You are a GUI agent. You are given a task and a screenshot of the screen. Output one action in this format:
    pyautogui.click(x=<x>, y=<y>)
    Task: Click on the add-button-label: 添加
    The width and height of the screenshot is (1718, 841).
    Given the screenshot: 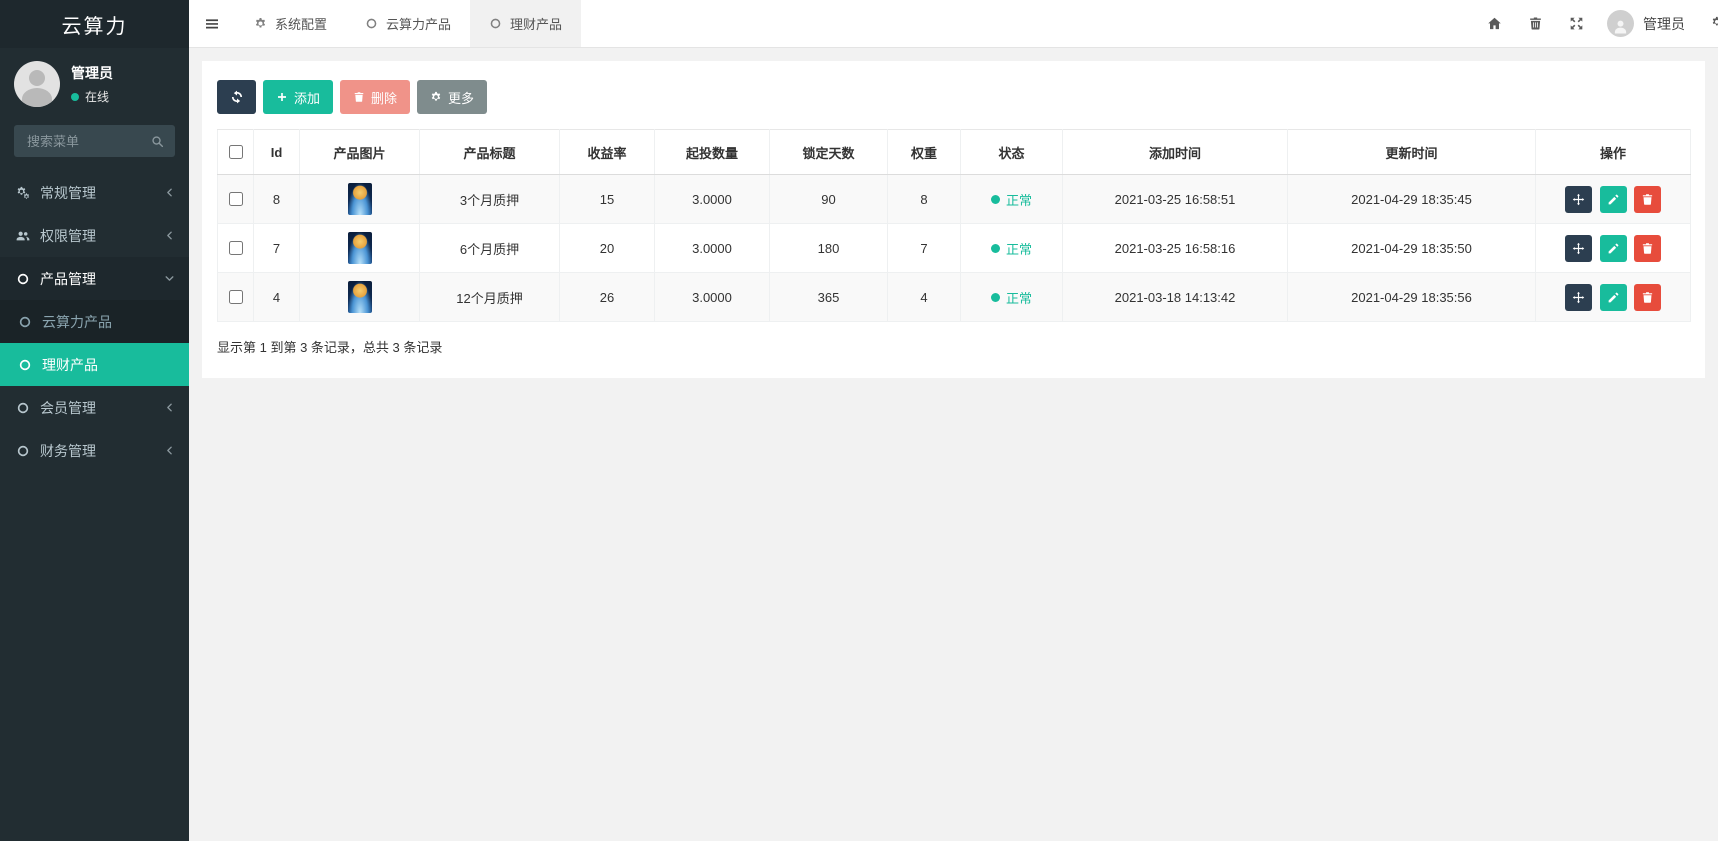 What is the action you would take?
    pyautogui.click(x=307, y=98)
    